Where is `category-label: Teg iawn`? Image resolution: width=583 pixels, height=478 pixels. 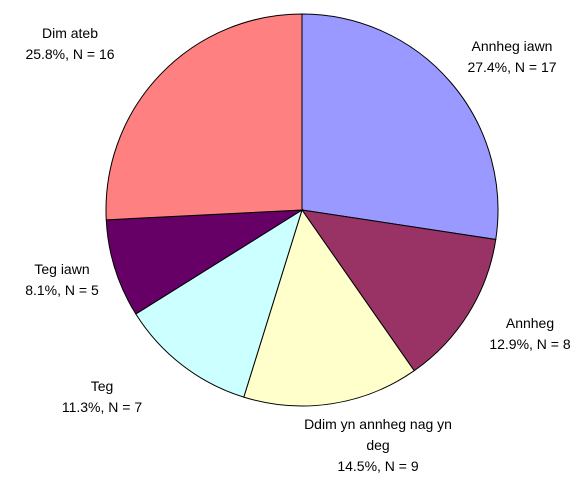 category-label: Teg iawn is located at coordinates (62, 269).